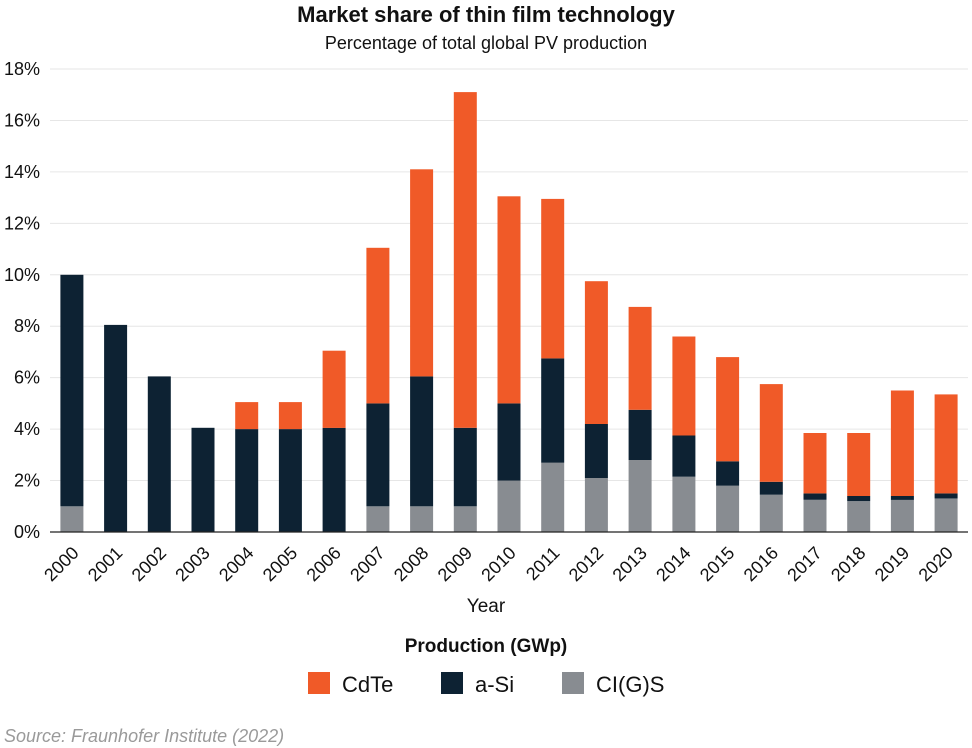  Describe the element at coordinates (465, 260) in the screenshot. I see `bar-segment-cdte-2009` at that location.